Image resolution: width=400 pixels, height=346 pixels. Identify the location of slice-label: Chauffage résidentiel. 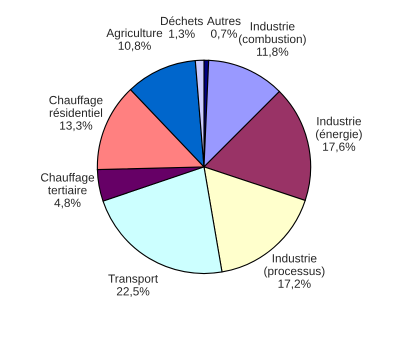
(76, 106).